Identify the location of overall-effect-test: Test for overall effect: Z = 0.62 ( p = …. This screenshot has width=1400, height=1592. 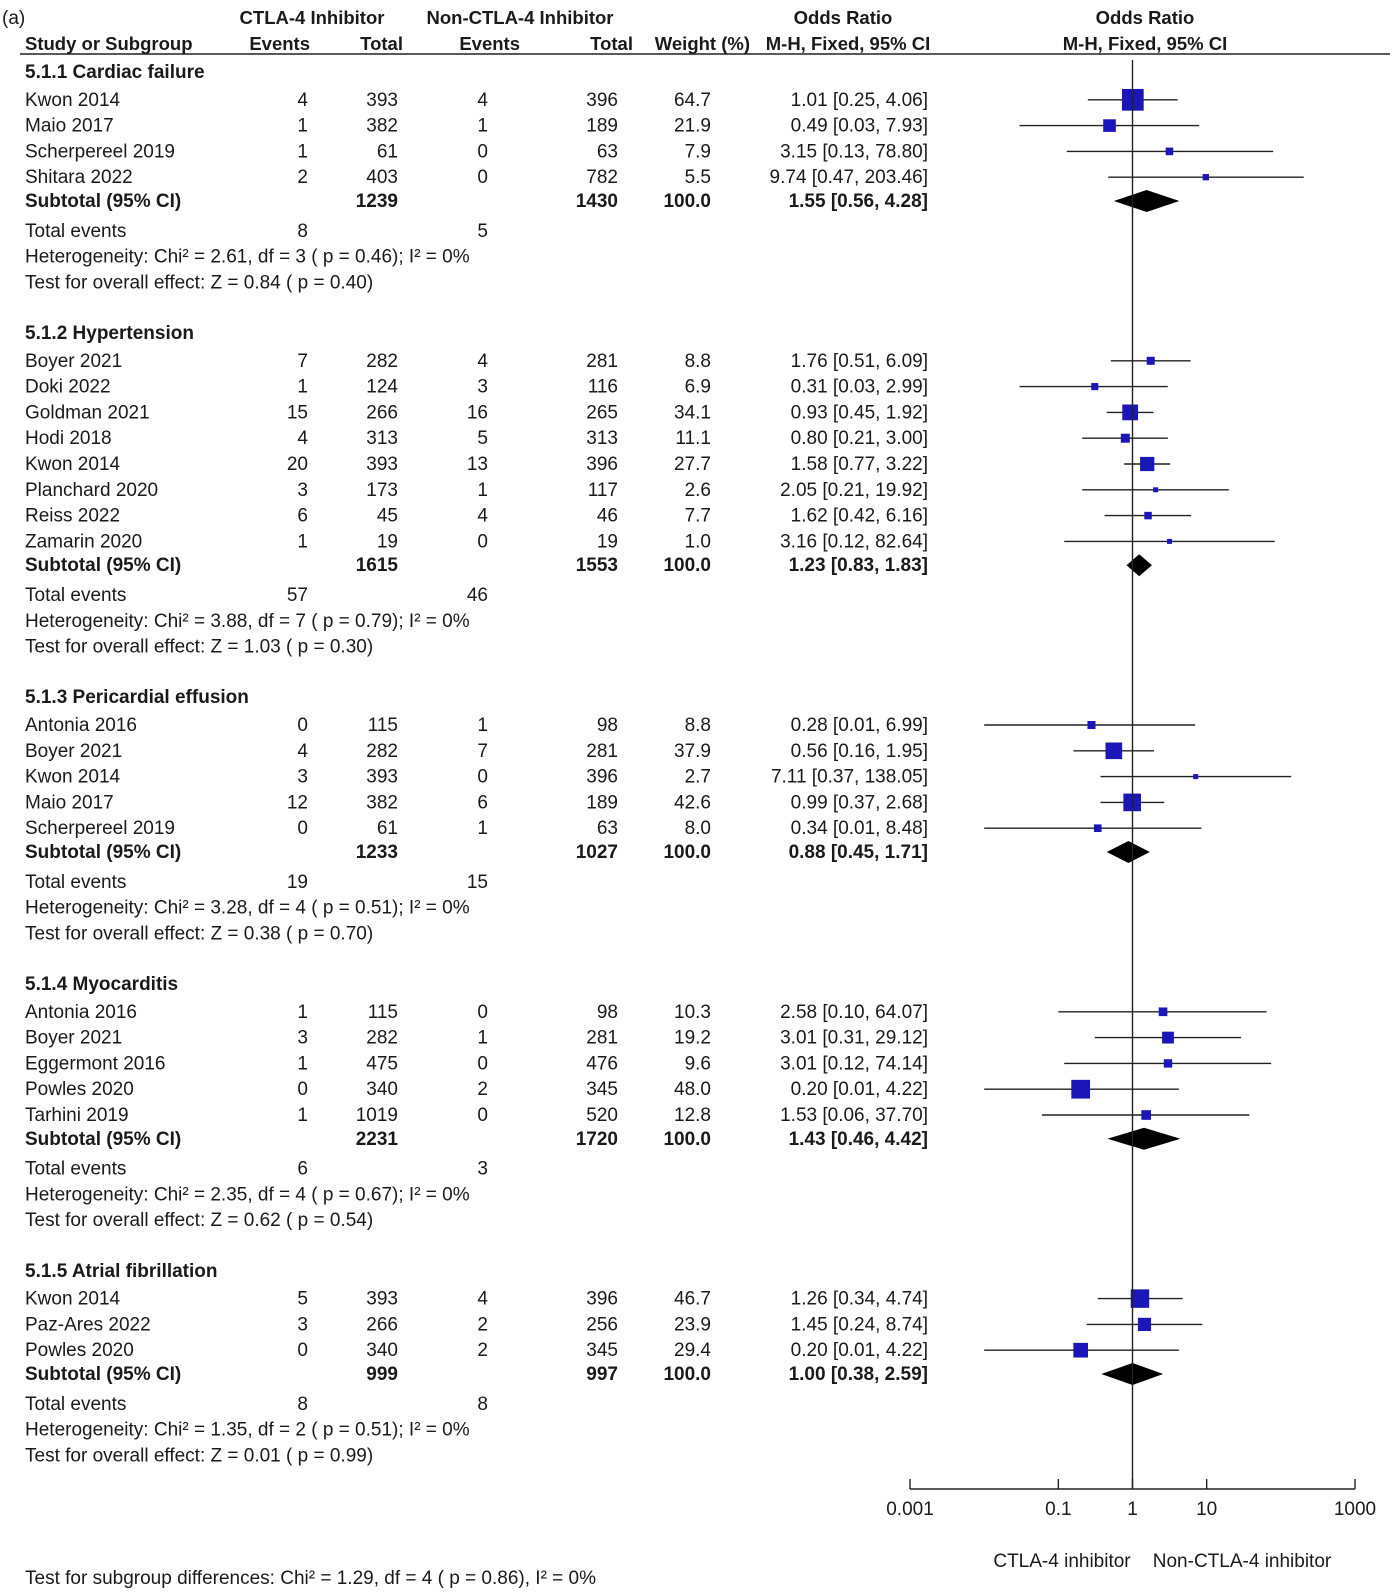
(199, 1220).